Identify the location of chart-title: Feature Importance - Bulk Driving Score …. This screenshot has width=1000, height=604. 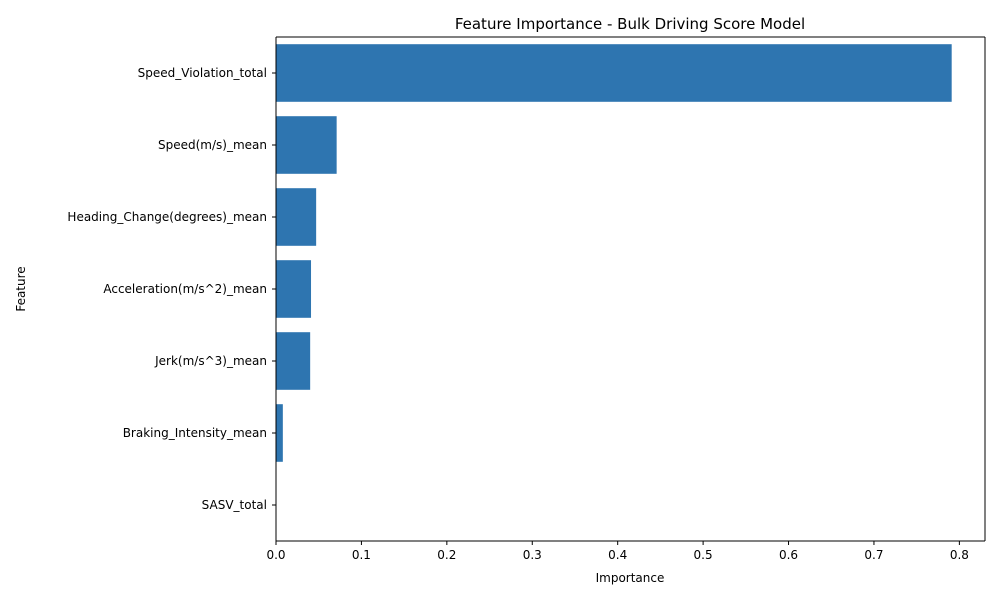
(630, 24).